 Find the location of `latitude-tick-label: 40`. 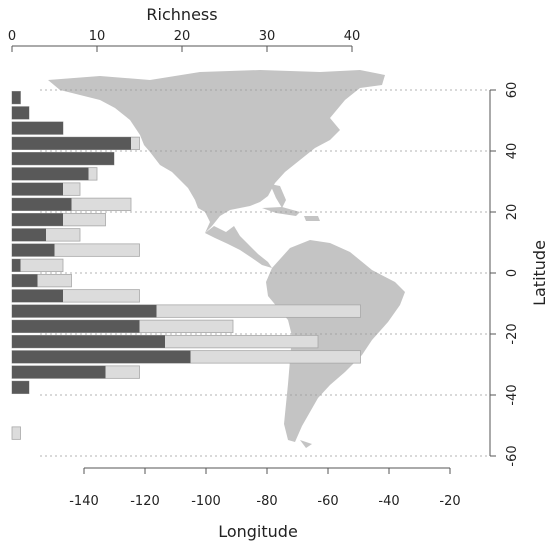

latitude-tick-label: 40 is located at coordinates (512, 151).